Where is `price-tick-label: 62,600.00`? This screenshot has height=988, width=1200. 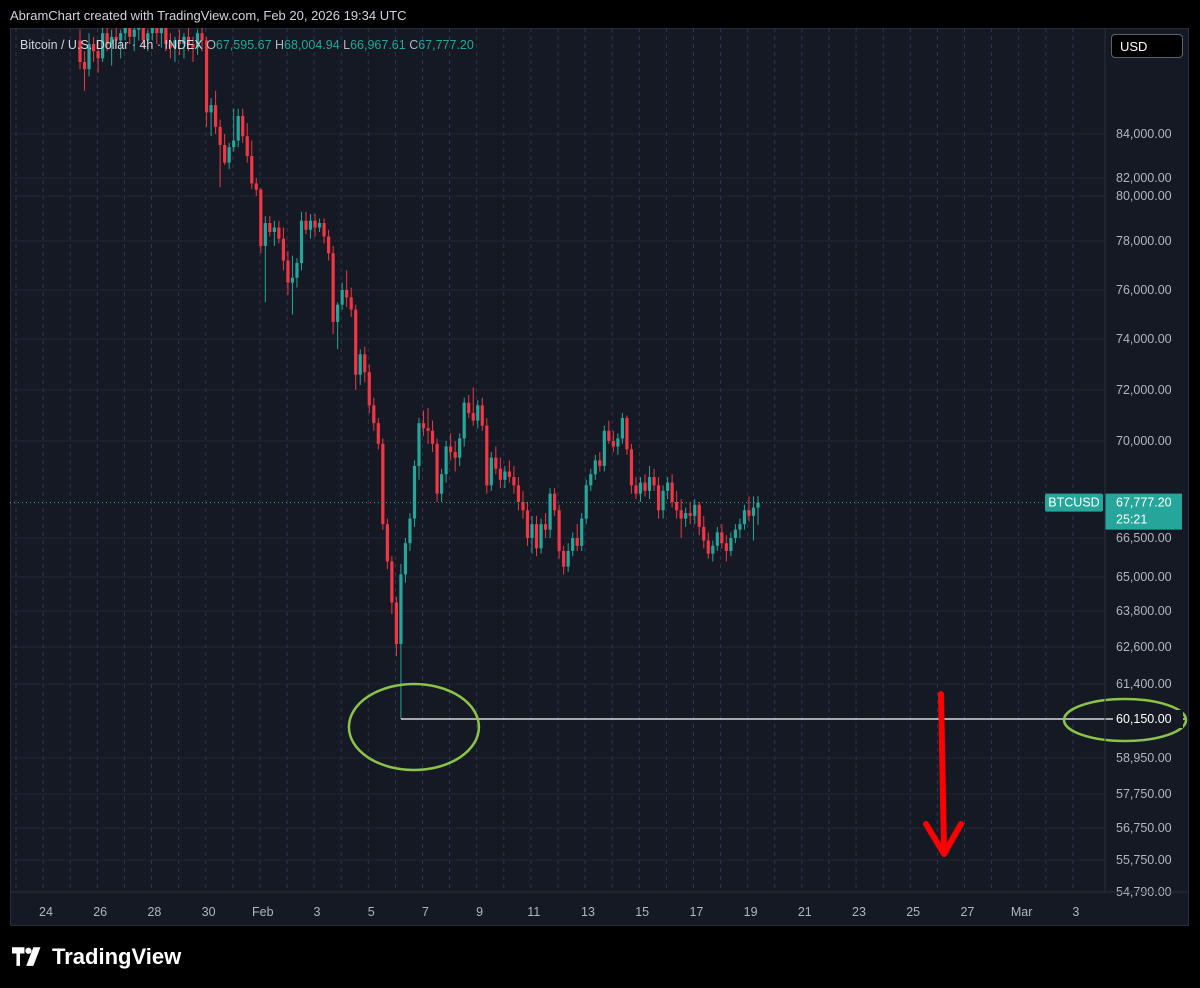 price-tick-label: 62,600.00 is located at coordinates (1144, 647).